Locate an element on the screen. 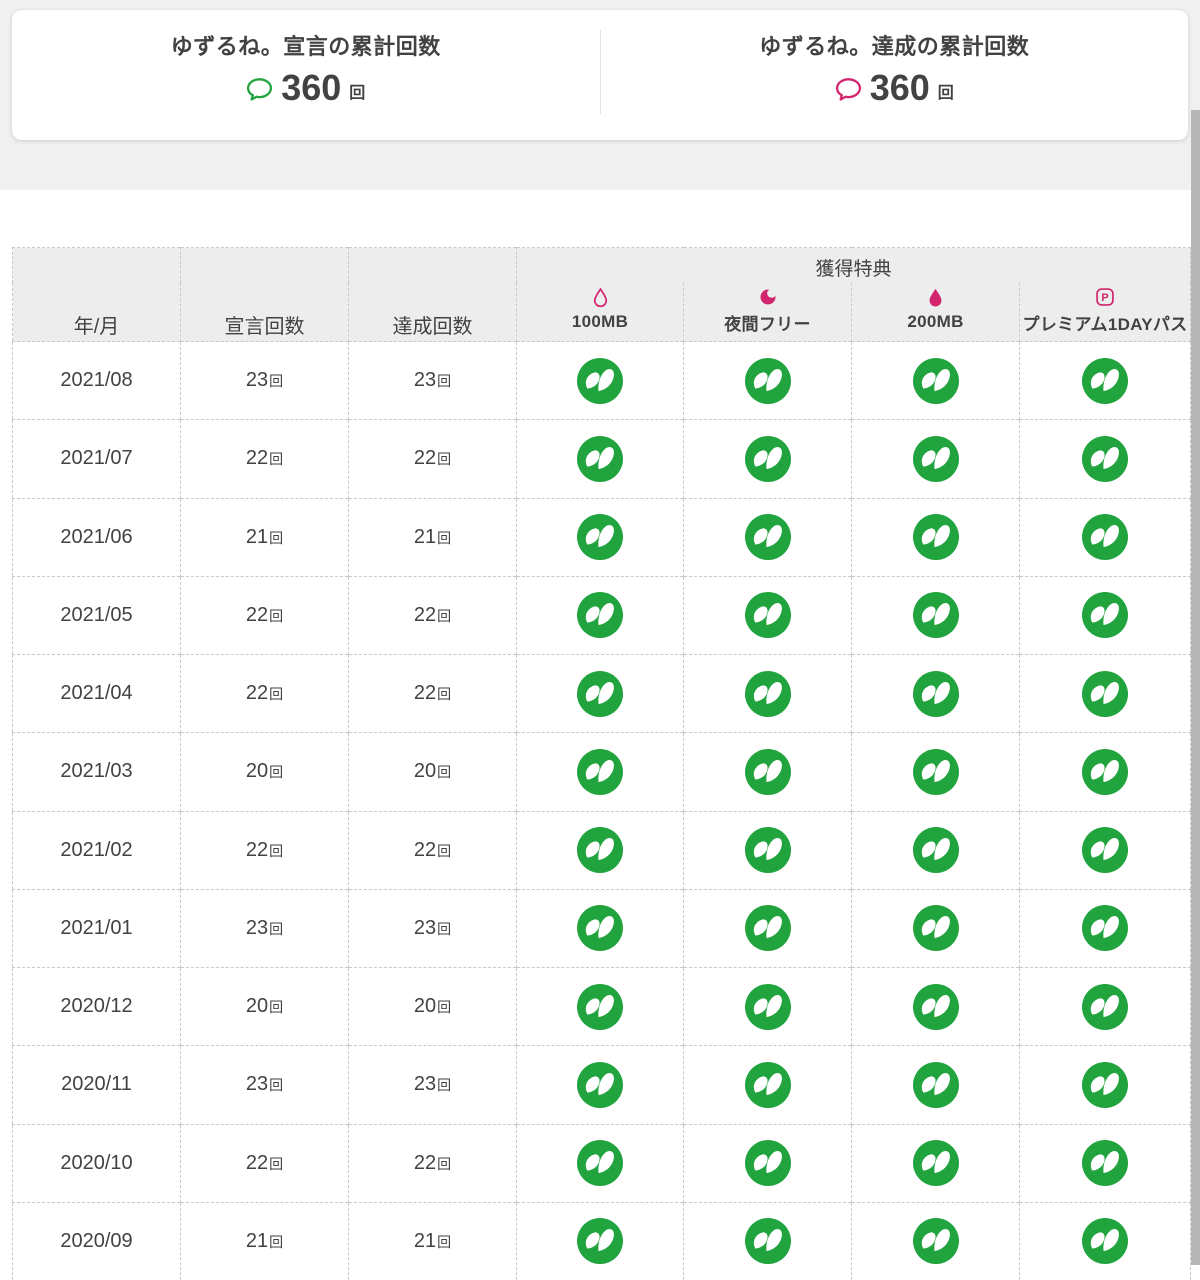 This screenshot has height=1280, width=1200. declared-count-cell: 21回 is located at coordinates (264, 537).